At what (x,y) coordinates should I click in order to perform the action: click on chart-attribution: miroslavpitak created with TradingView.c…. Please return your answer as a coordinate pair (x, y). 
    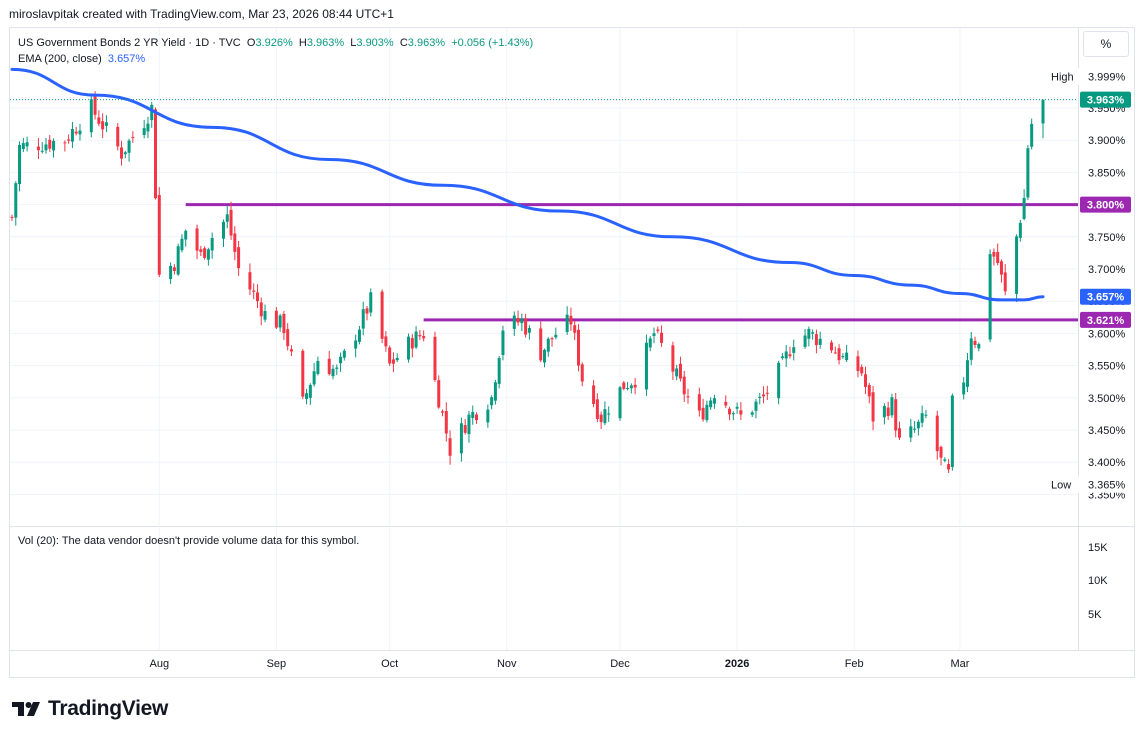
    Looking at the image, I should click on (201, 14).